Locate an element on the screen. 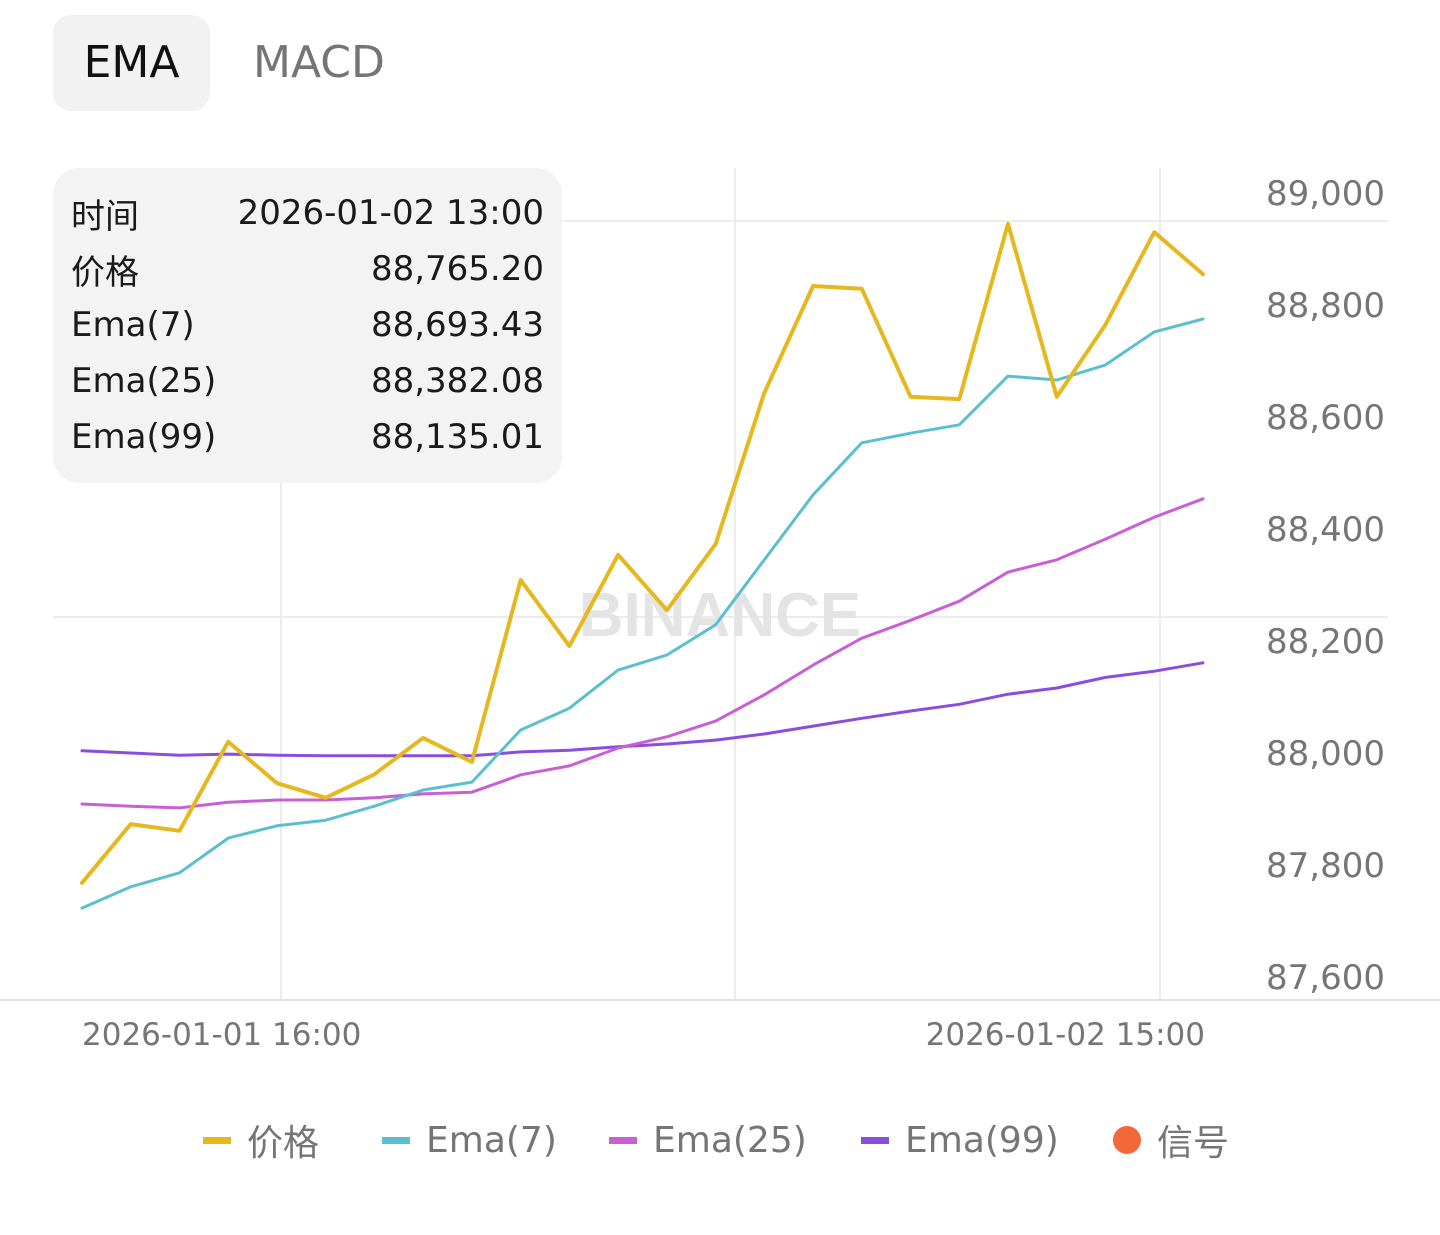 Image resolution: width=1440 pixels, height=1235 pixels. tooltip-row-time: 时间 2026-01-02 13:00 is located at coordinates (307, 213).